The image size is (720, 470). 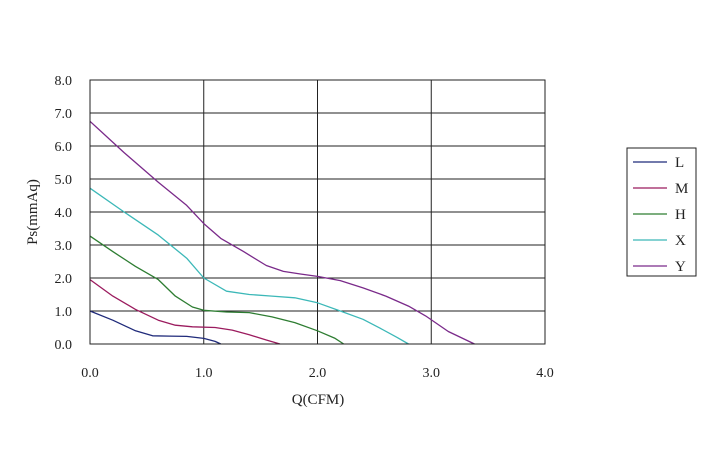 I want to click on series-line-M, so click(x=185, y=312).